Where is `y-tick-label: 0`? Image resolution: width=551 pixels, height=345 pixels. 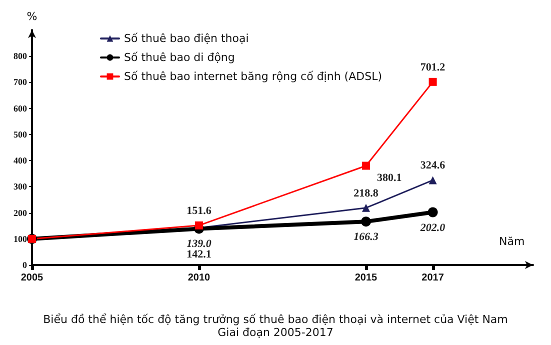 y-tick-label: 0 is located at coordinates (25, 265).